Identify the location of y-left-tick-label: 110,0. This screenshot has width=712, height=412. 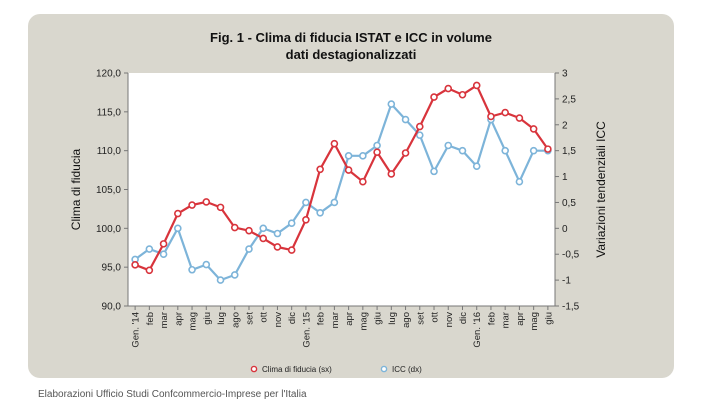
(109, 151).